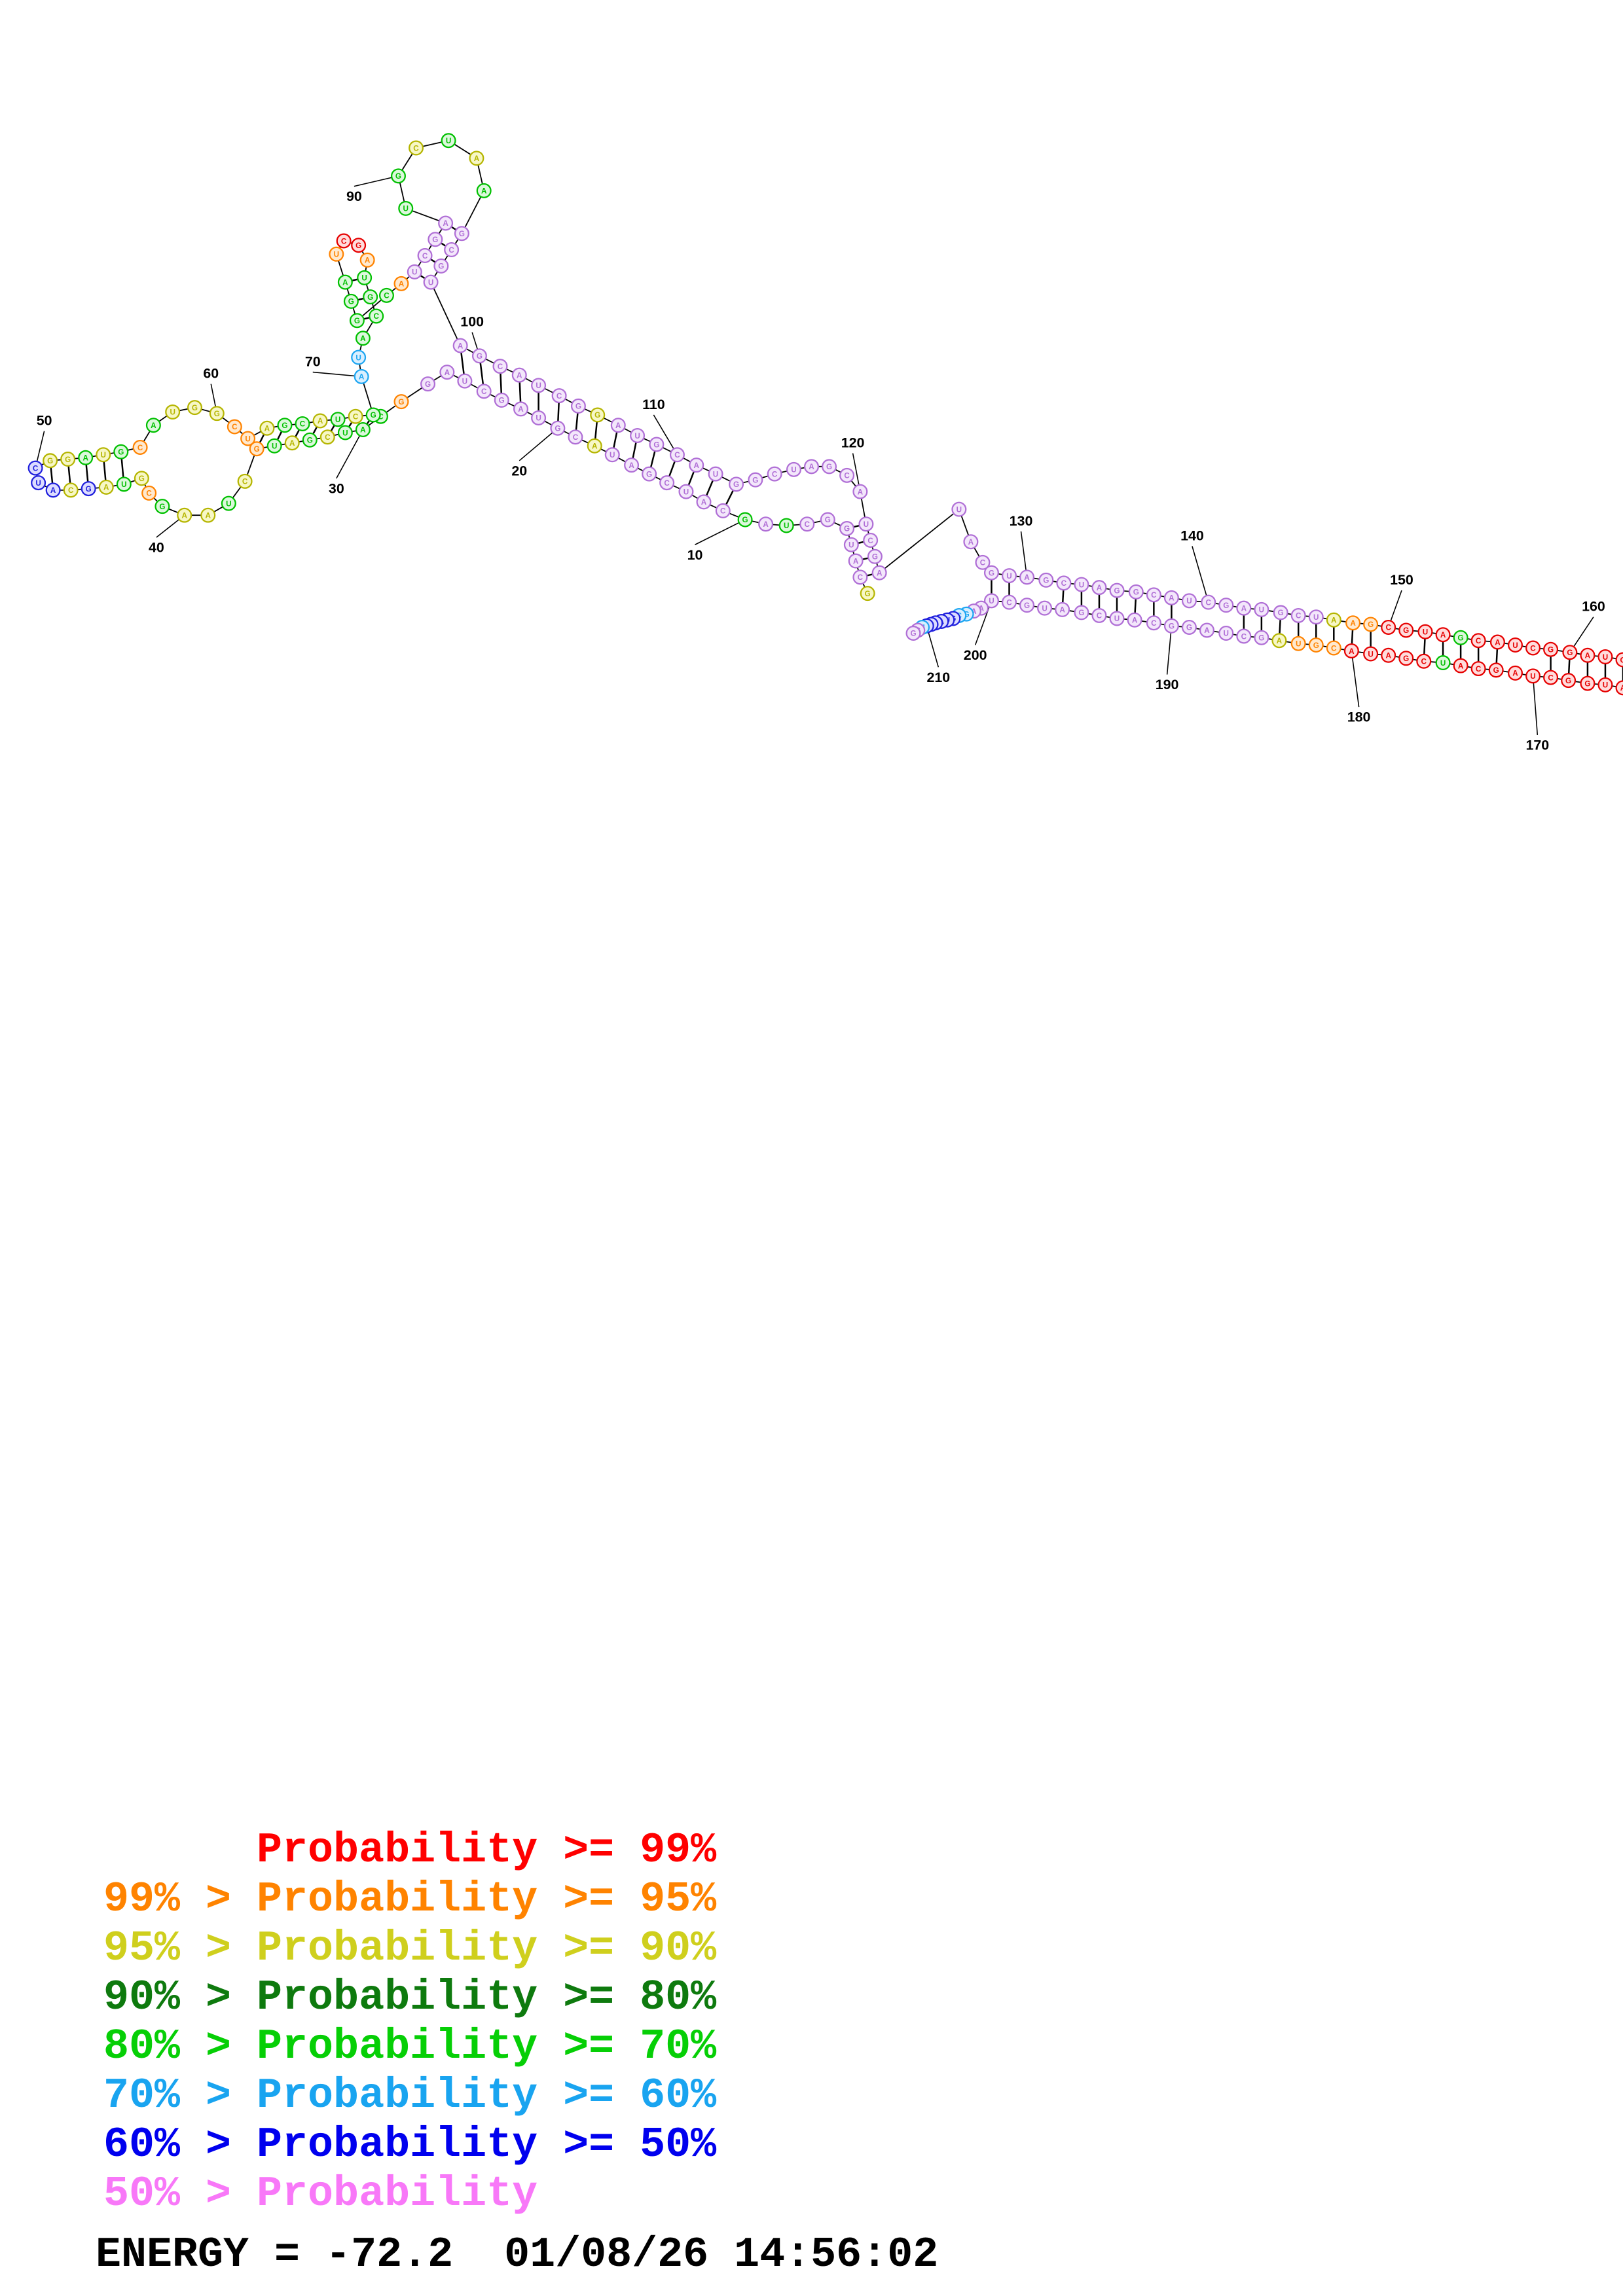 The image size is (1623, 2296). What do you see at coordinates (975, 655) in the screenshot?
I see `residue-number-label: 200` at bounding box center [975, 655].